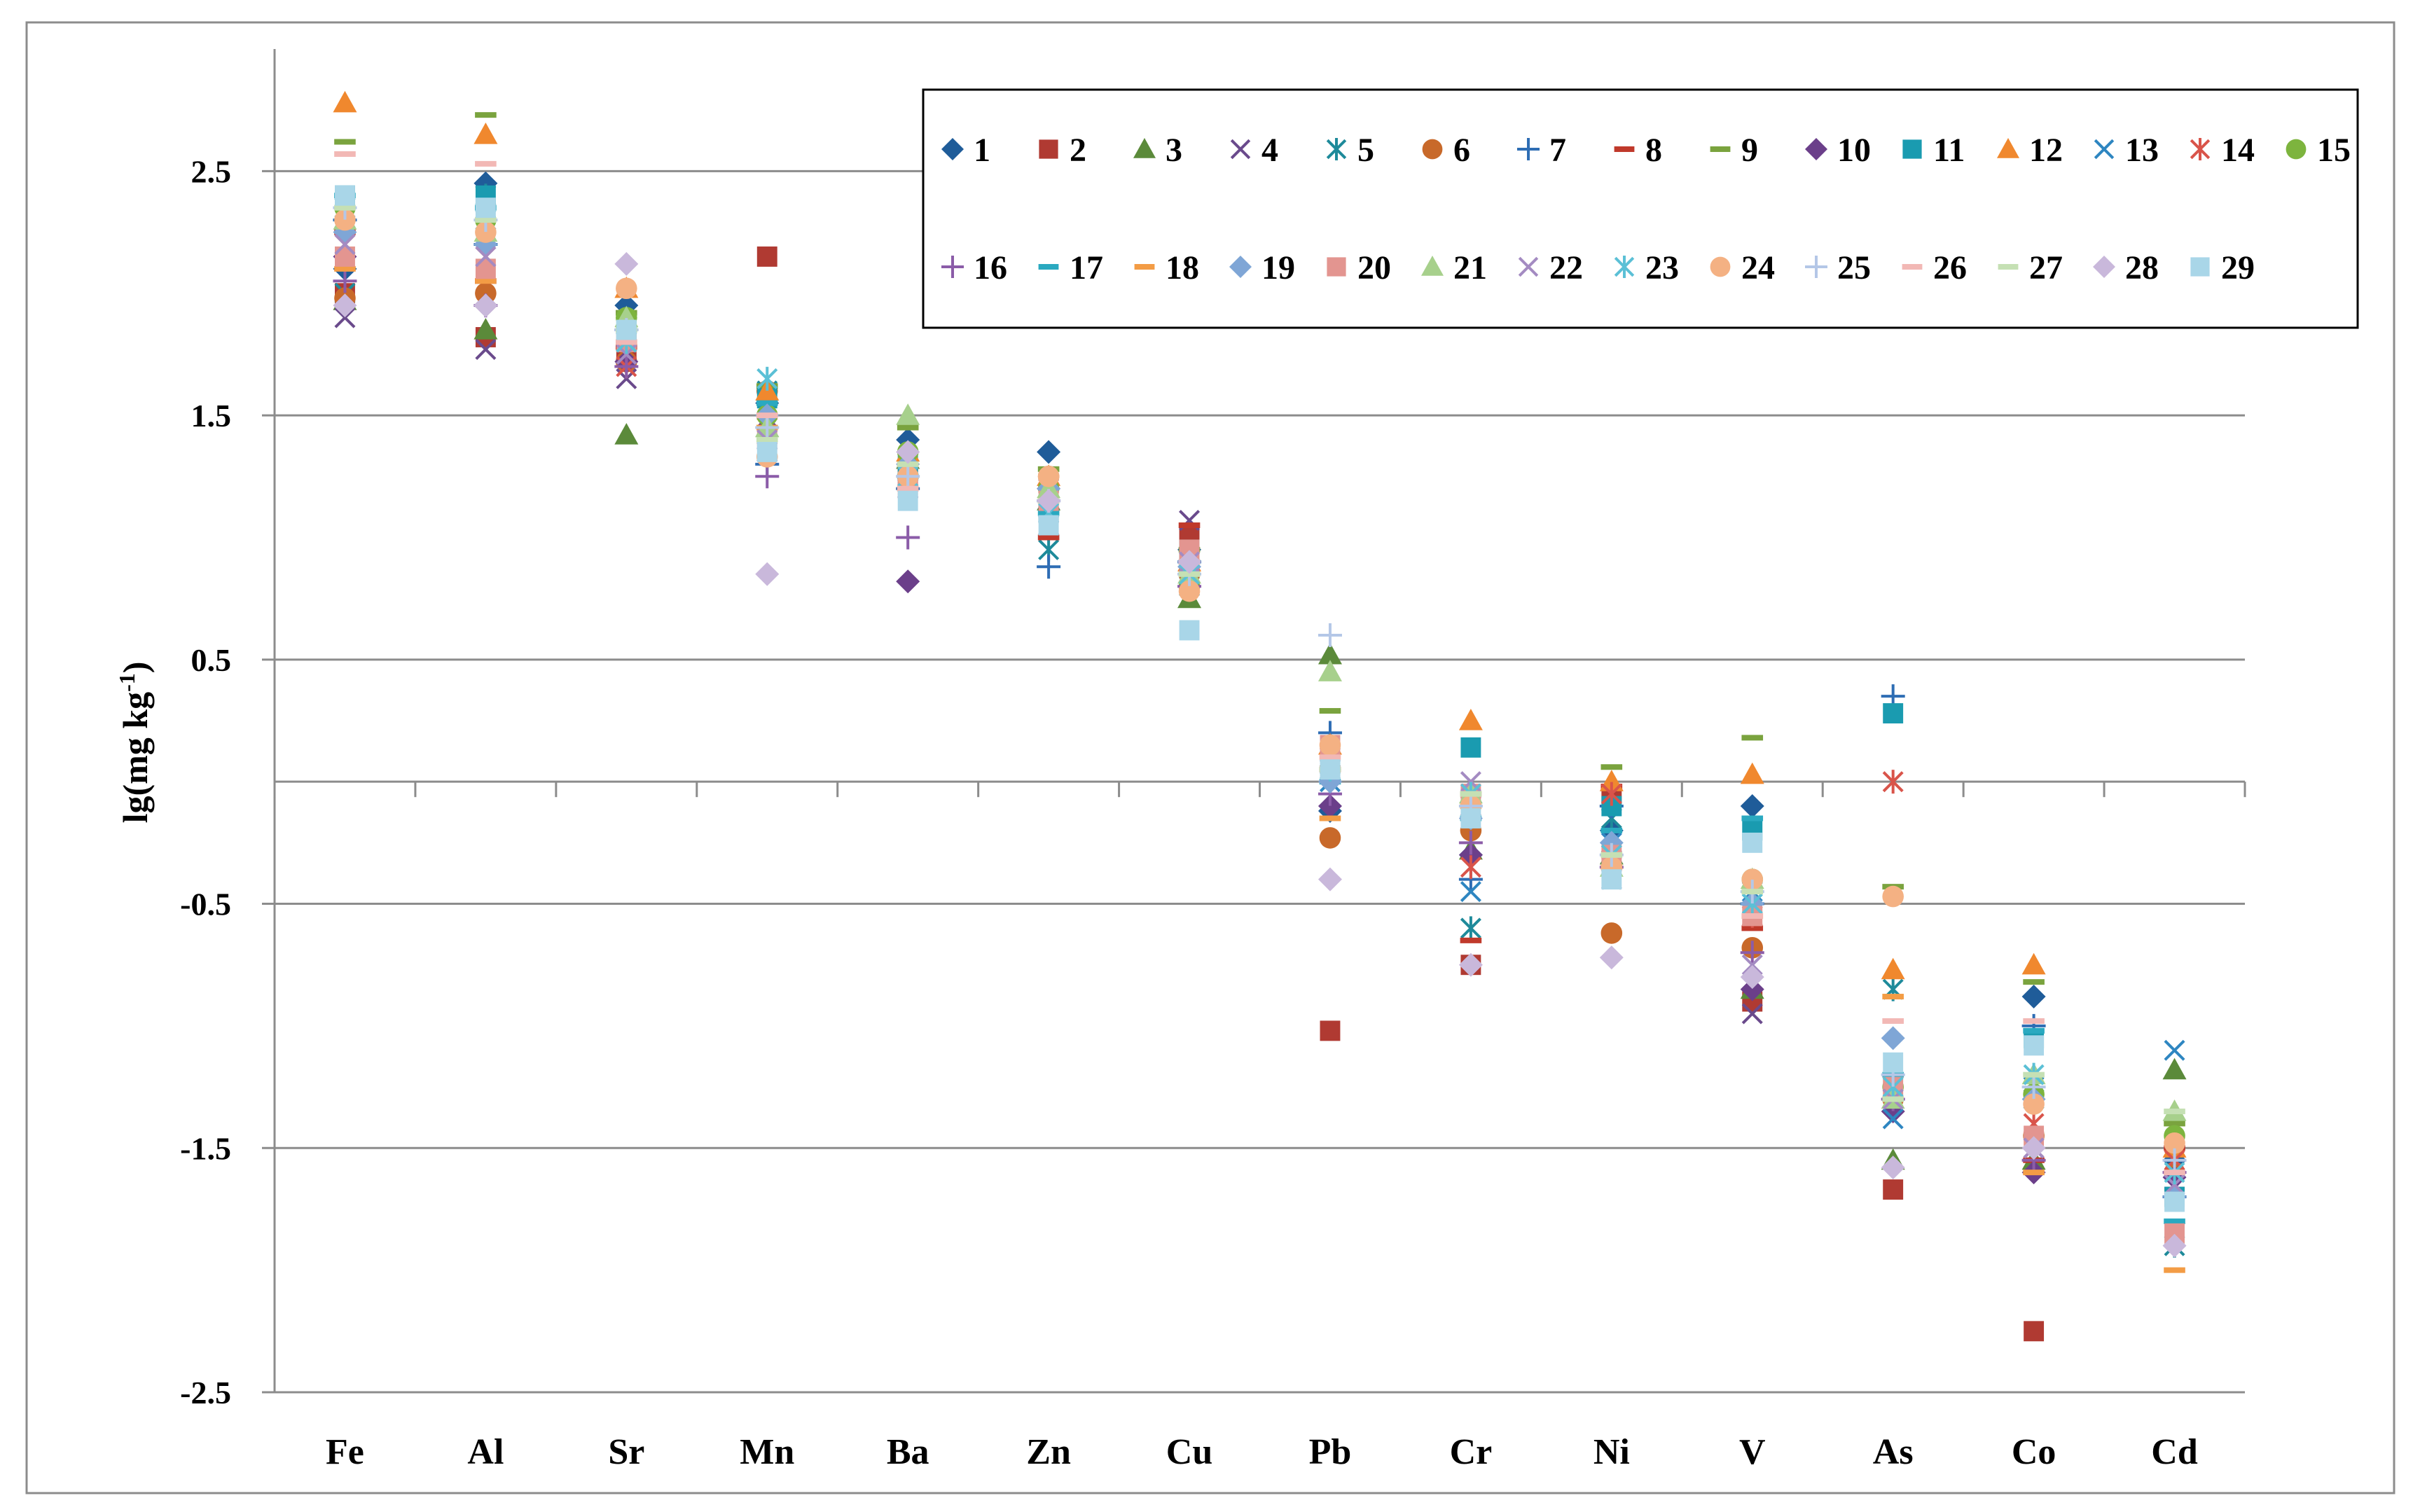 The width and height of the screenshot is (2420, 1512). Describe the element at coordinates (1854, 267) in the screenshot. I see `legend-label: 25` at that location.